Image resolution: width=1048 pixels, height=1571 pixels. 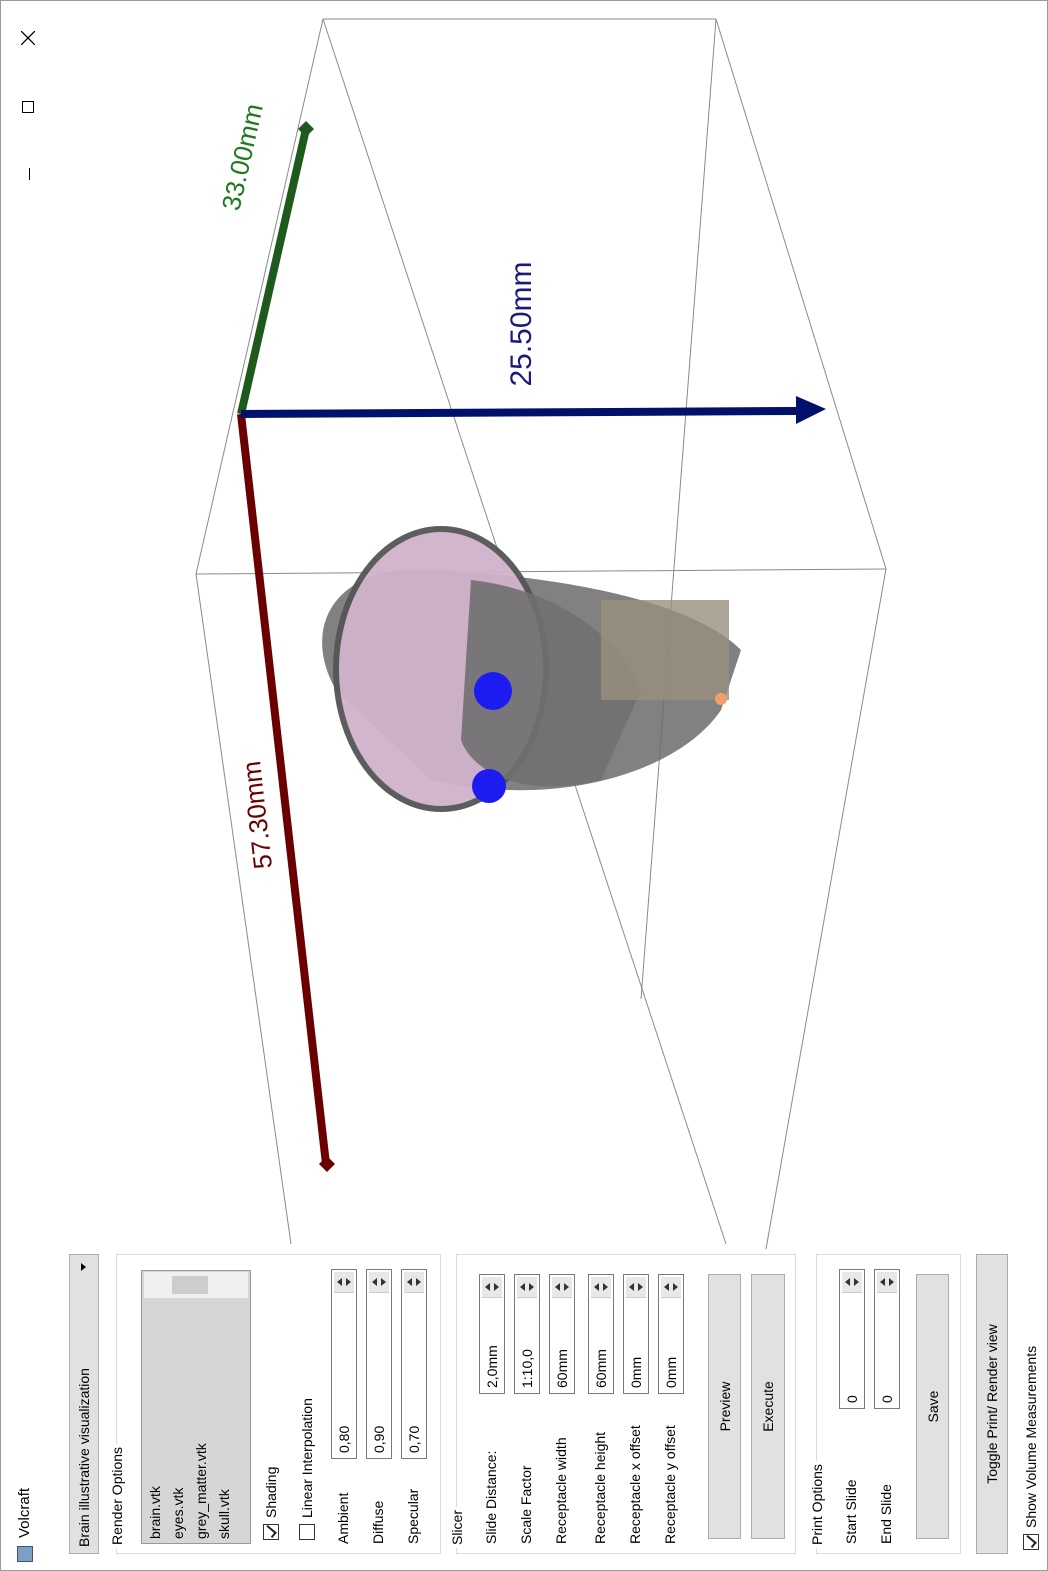 I want to click on field-label: Receptacle height, so click(x=600, y=1487).